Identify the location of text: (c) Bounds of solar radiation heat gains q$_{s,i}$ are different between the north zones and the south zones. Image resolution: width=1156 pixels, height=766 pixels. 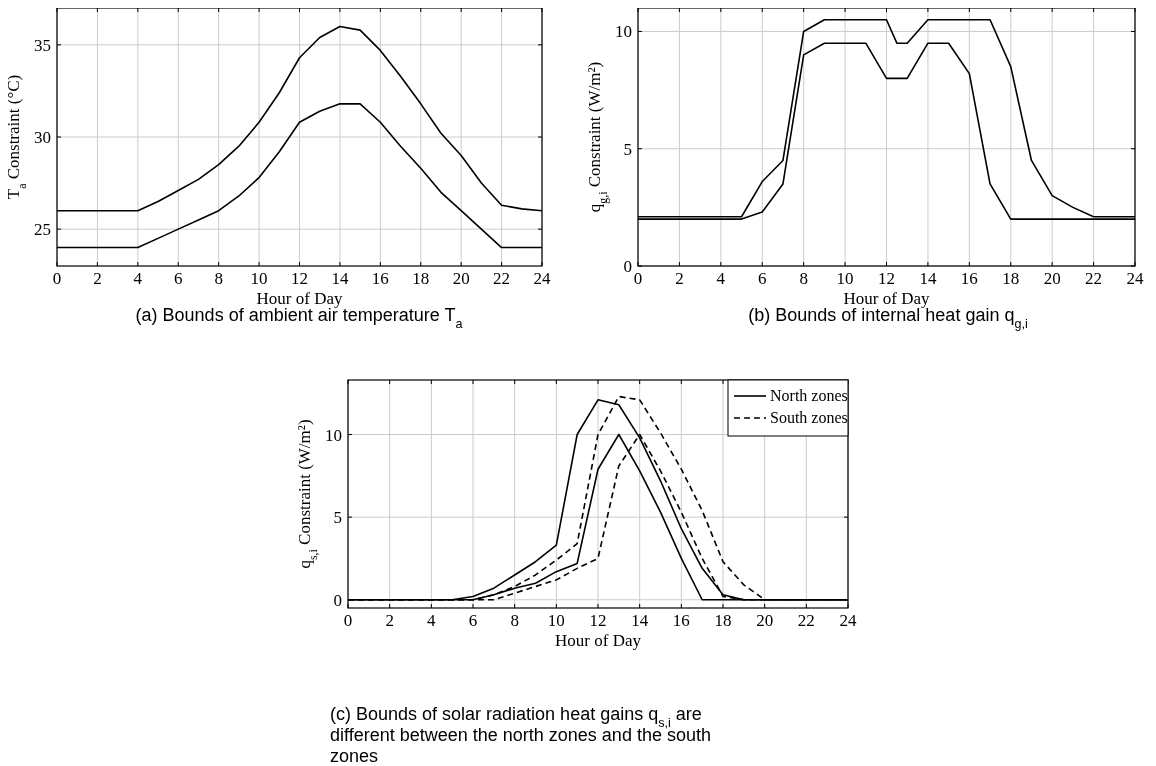
(520, 735).